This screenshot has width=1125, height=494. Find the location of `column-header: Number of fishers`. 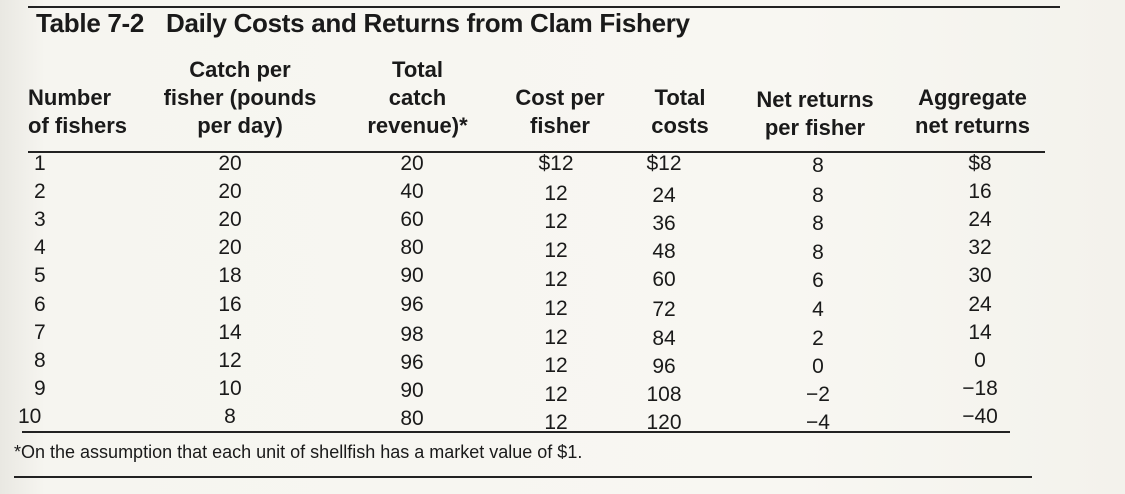

column-header: Number of fishers is located at coordinates (78, 111).